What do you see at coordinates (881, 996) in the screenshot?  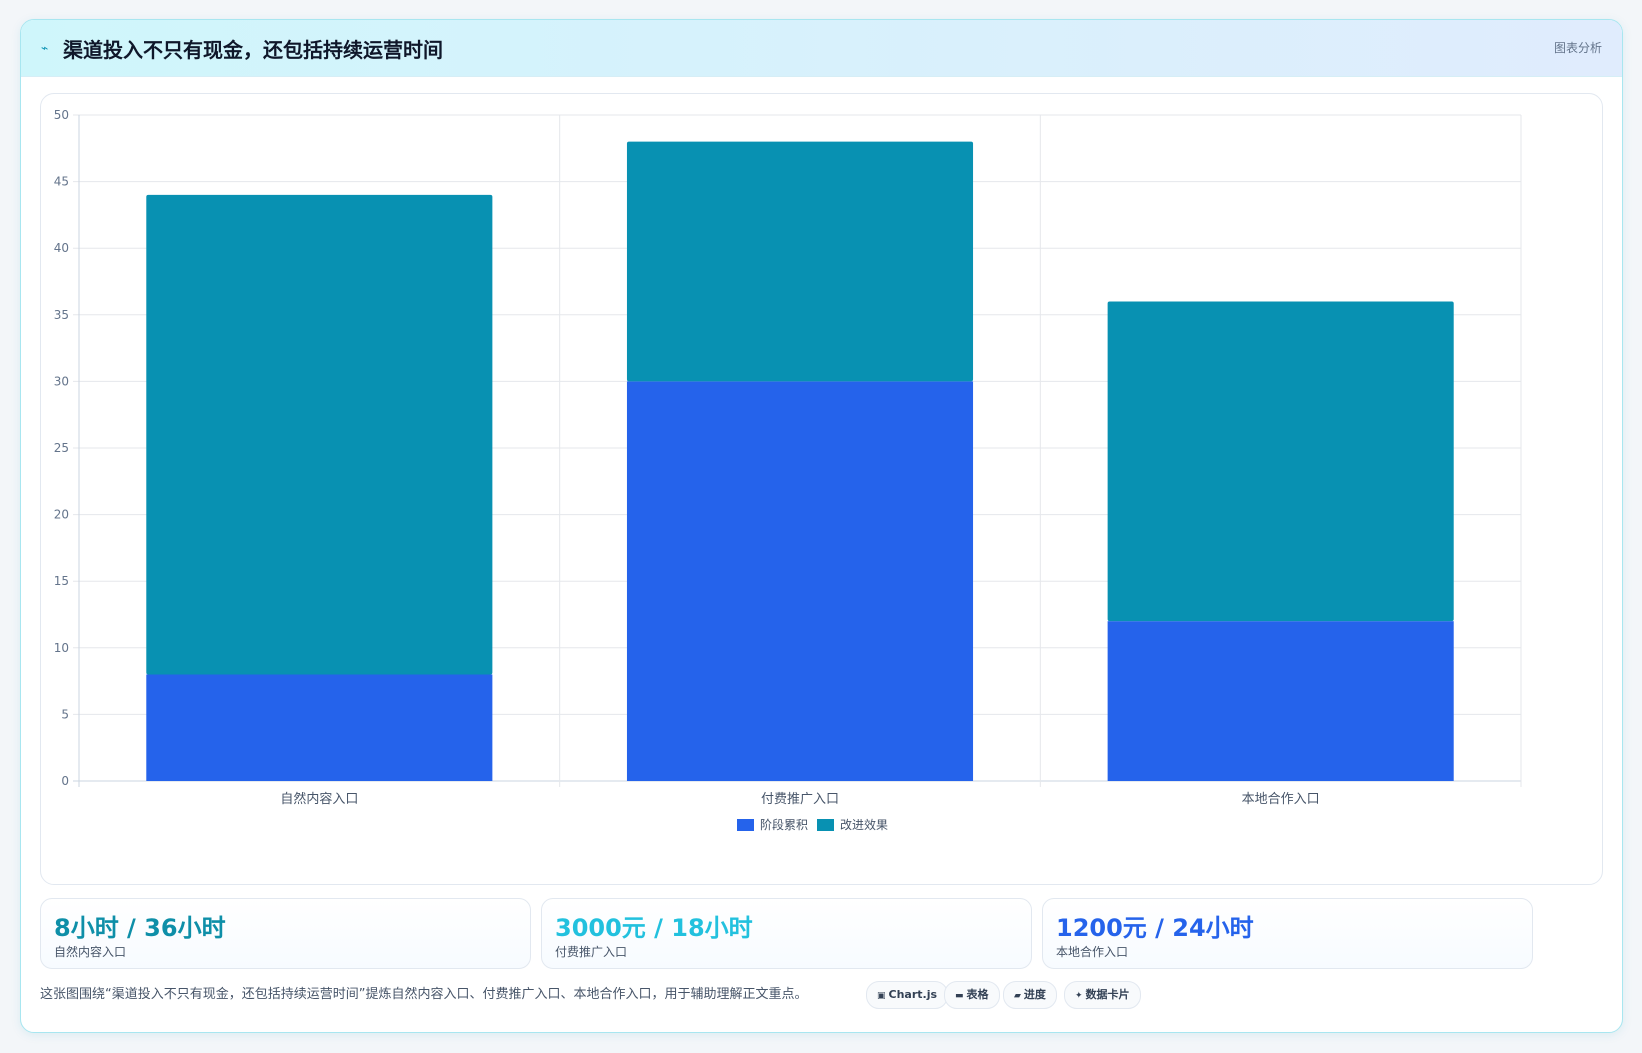 I see `chart-icon: ▣` at bounding box center [881, 996].